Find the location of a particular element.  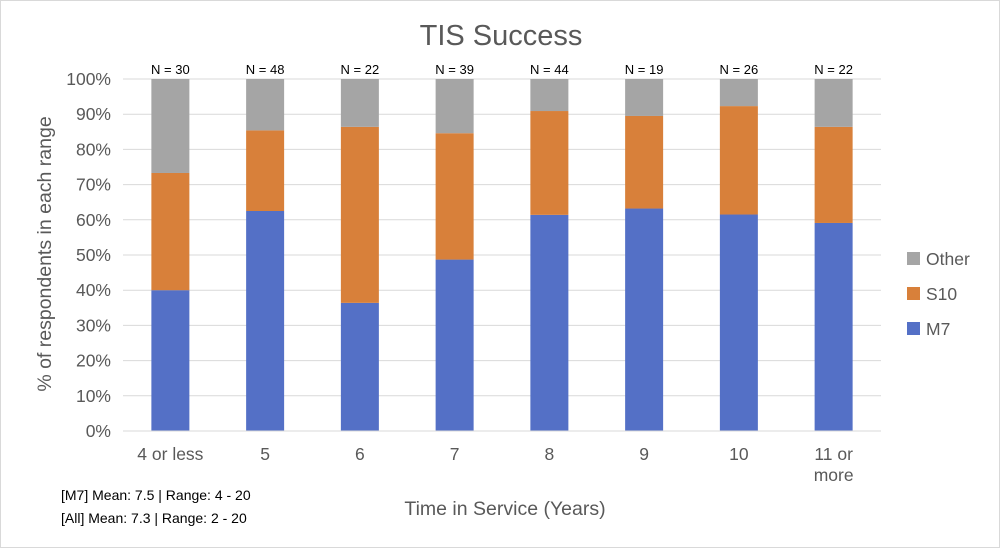

x-category-label: 10 is located at coordinates (739, 454).